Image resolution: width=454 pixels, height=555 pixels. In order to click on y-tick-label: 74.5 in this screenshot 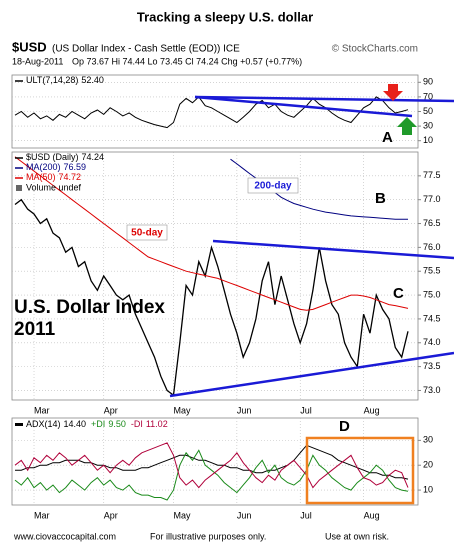, I will do `click(432, 318)`.